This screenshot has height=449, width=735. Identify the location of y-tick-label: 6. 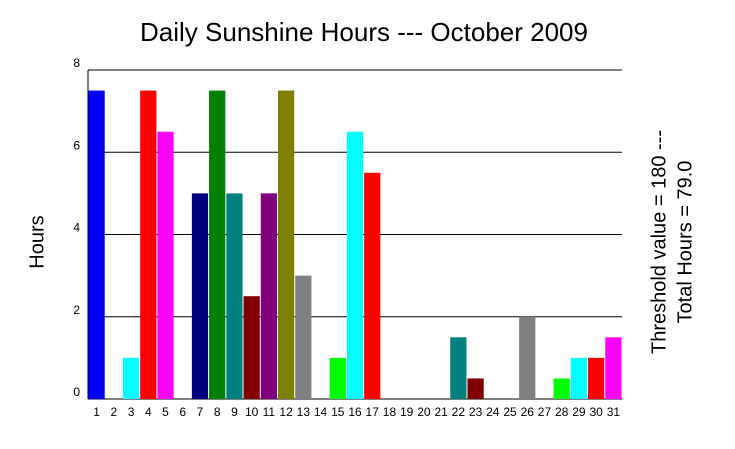
(76, 145).